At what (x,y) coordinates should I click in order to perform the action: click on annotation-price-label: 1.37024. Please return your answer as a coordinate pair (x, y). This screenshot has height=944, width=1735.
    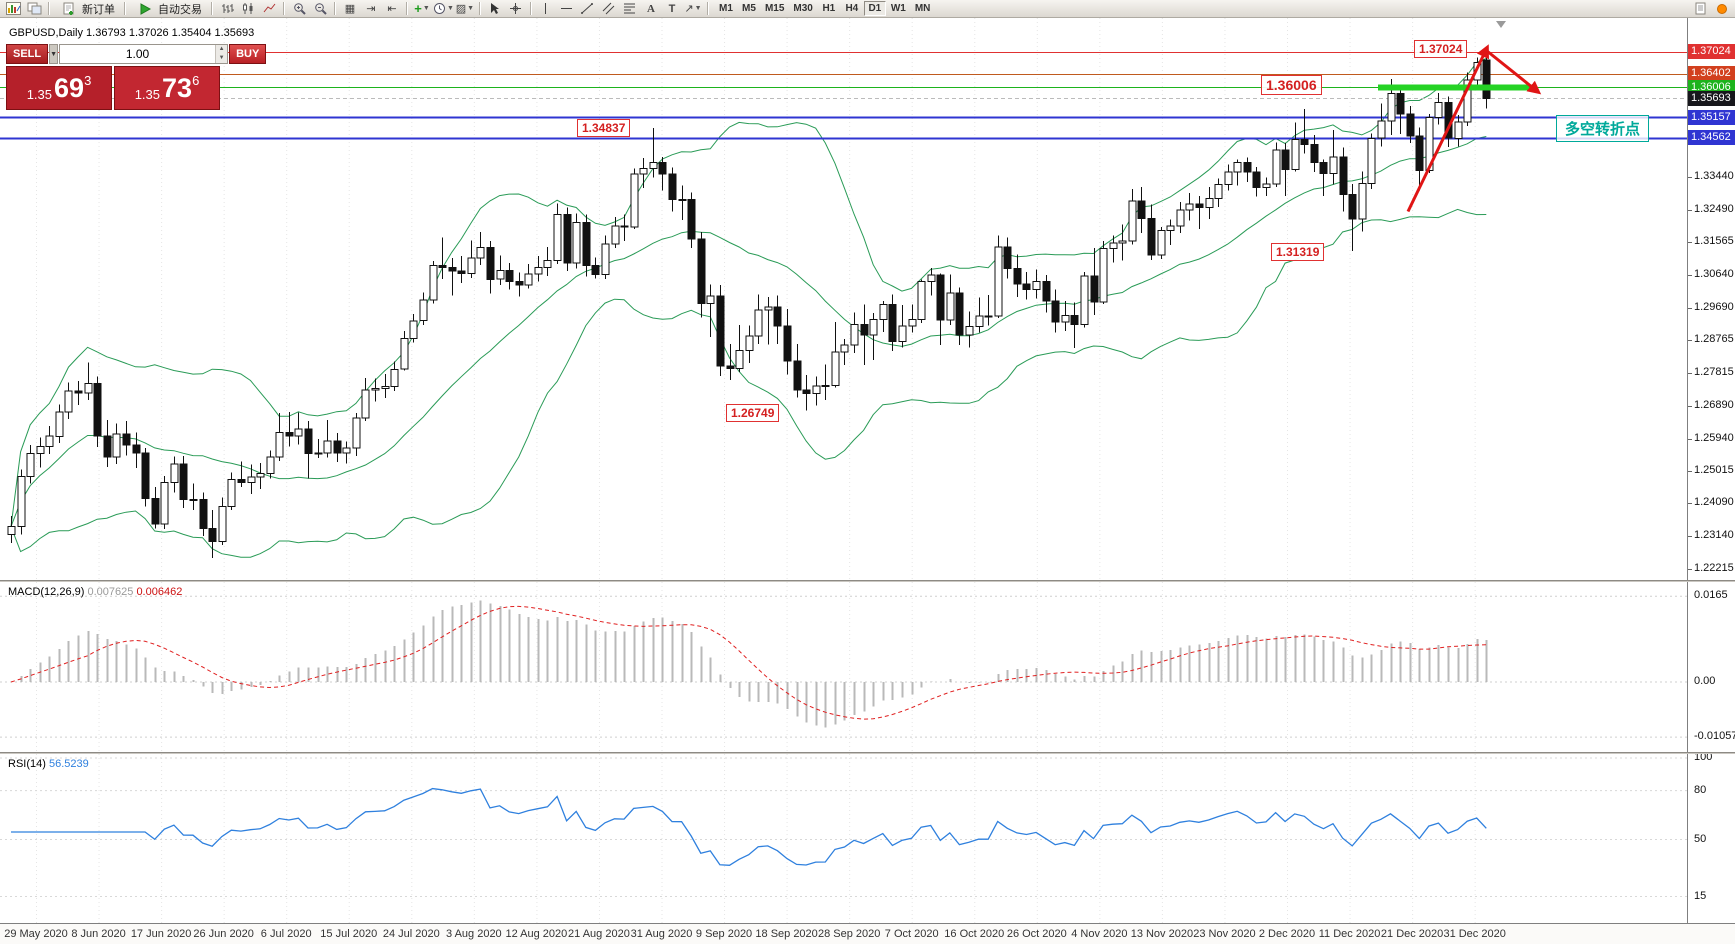
    Looking at the image, I should click on (1441, 49).